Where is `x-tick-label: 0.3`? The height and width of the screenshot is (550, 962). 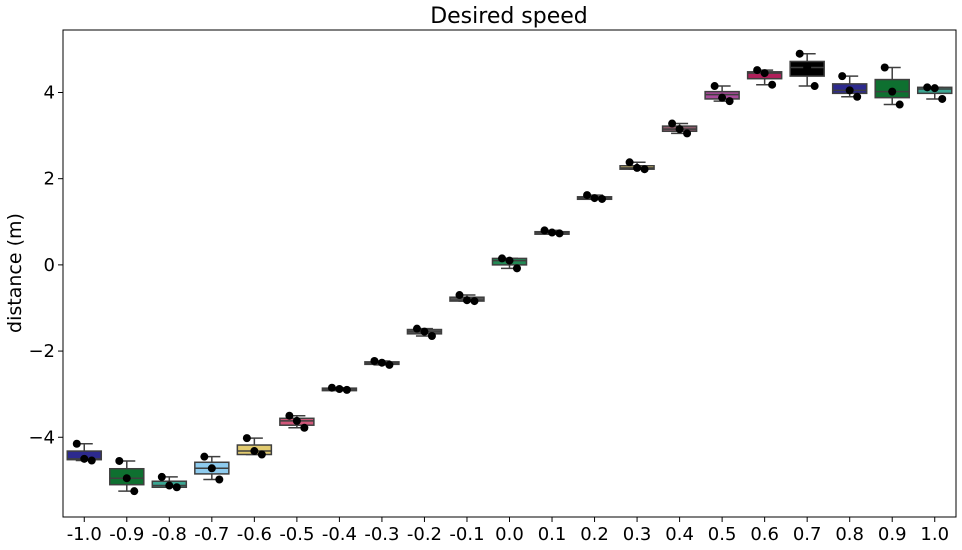 x-tick-label: 0.3 is located at coordinates (637, 534).